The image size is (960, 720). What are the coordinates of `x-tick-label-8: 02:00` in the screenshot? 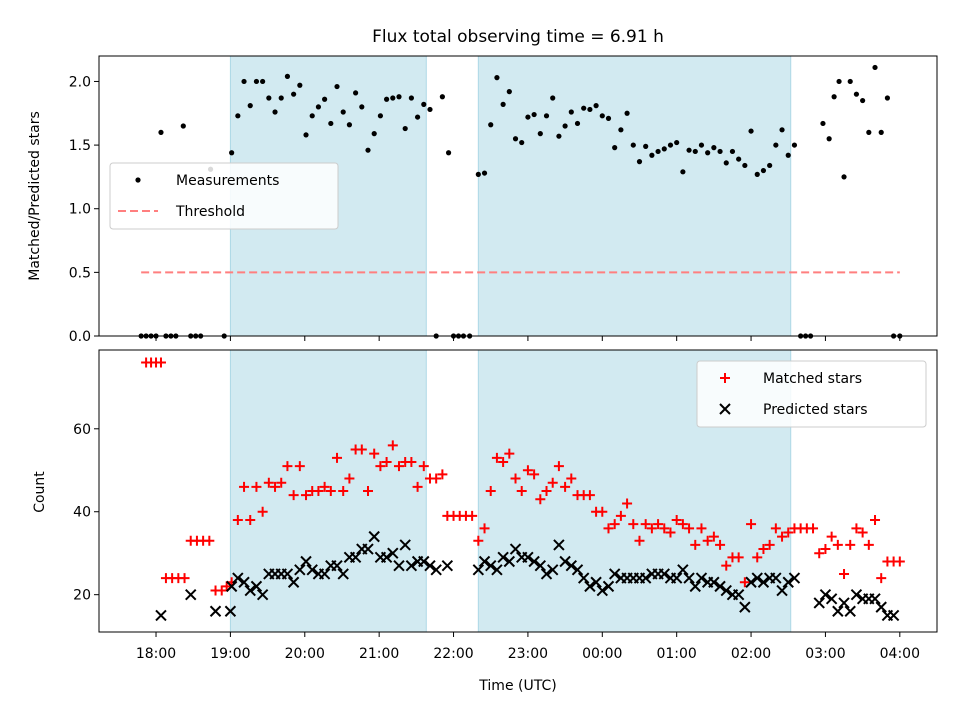 It's located at (751, 654).